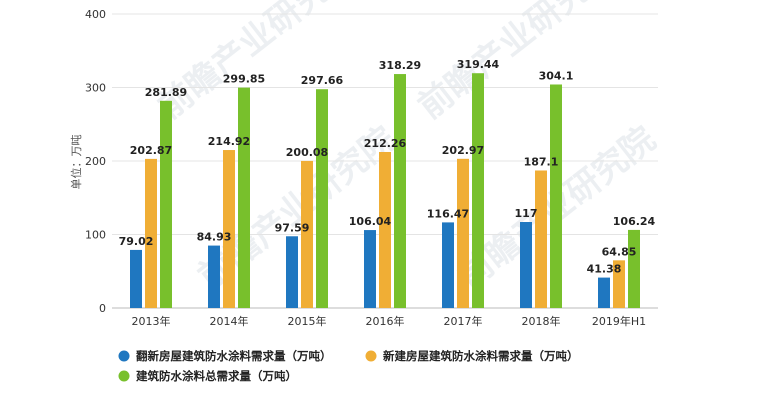  Describe the element at coordinates (244, 79) in the screenshot. I see `data-label: 299.85` at that location.